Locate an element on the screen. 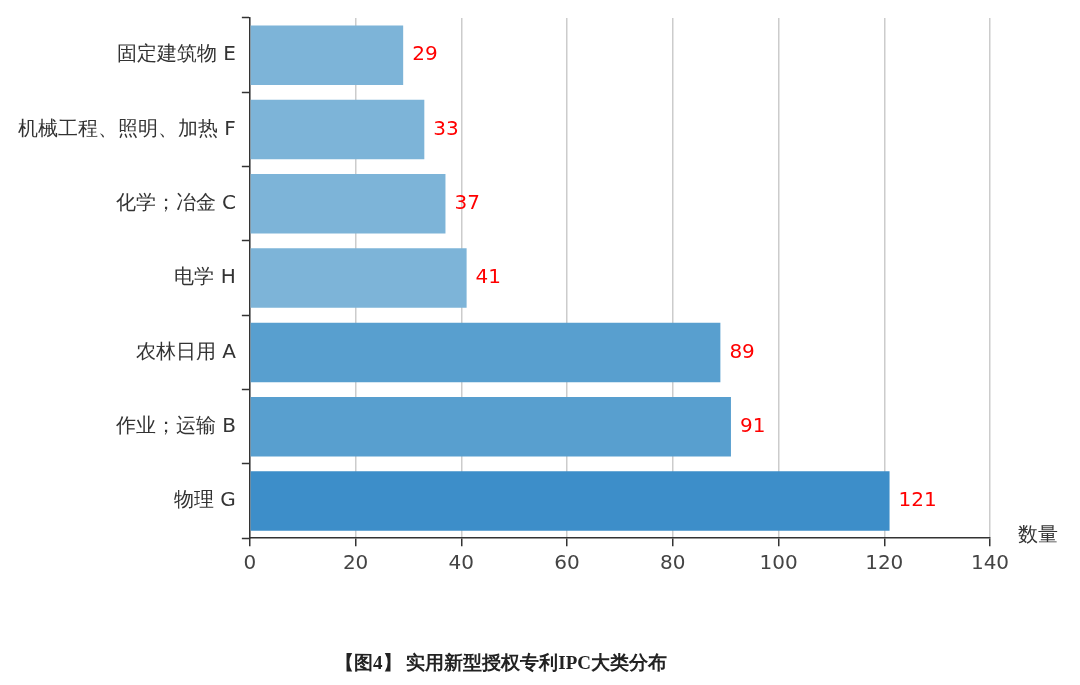 Image resolution: width=1080 pixels, height=685 pixels. data-label: 41 is located at coordinates (488, 276).